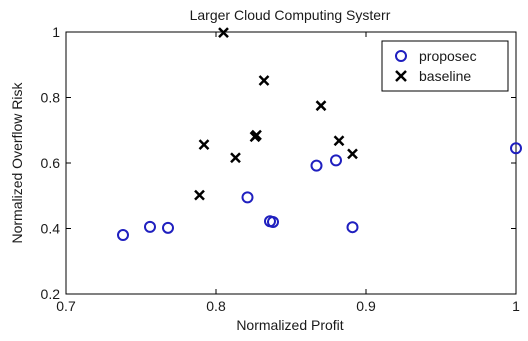 This screenshot has height=341, width=528. I want to click on legend-label-baseline: baseline, so click(445, 76).